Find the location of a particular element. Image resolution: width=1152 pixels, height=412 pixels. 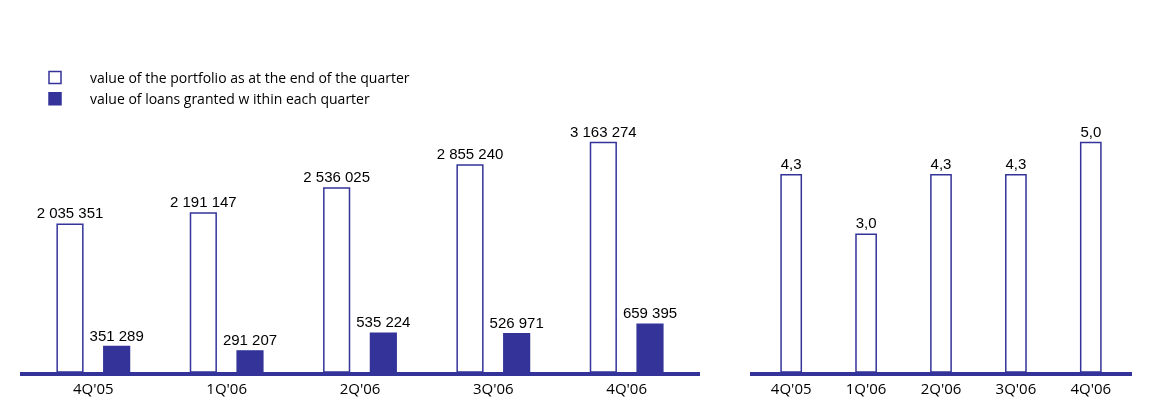

data-label: 3 163 274 is located at coordinates (603, 131).